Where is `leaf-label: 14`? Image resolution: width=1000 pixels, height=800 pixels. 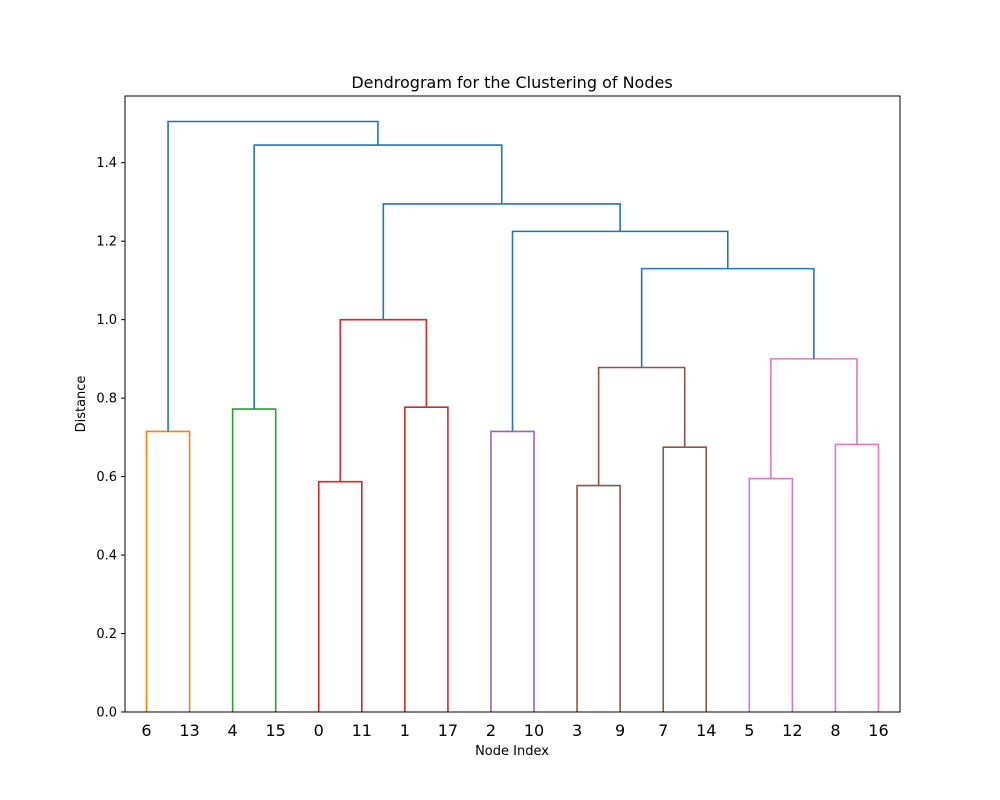 leaf-label: 14 is located at coordinates (706, 730).